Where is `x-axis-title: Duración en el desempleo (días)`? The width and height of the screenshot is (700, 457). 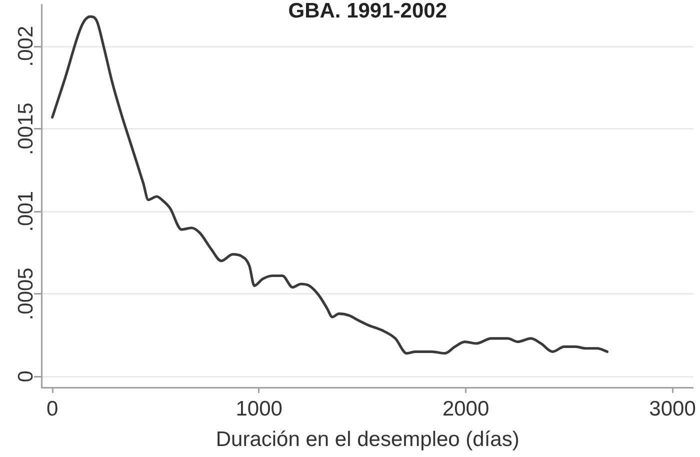
x-axis-title: Duración en el desempleo (días) is located at coordinates (368, 440).